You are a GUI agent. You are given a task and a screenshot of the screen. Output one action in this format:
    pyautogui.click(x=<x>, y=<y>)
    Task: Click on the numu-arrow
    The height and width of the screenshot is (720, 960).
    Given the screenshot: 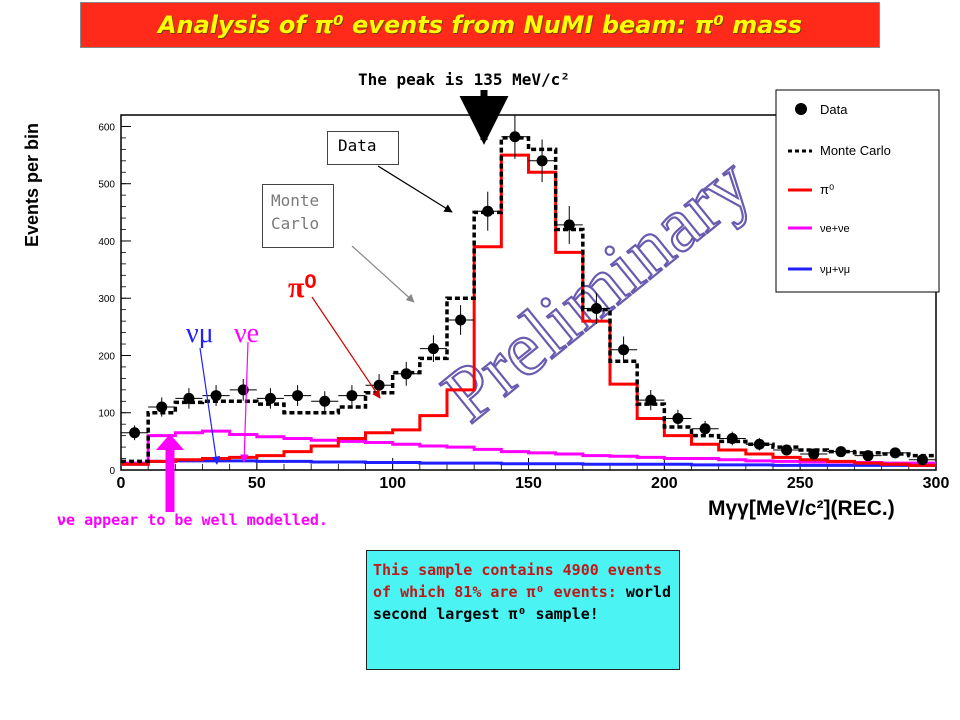 What is the action you would take?
    pyautogui.click(x=210, y=406)
    